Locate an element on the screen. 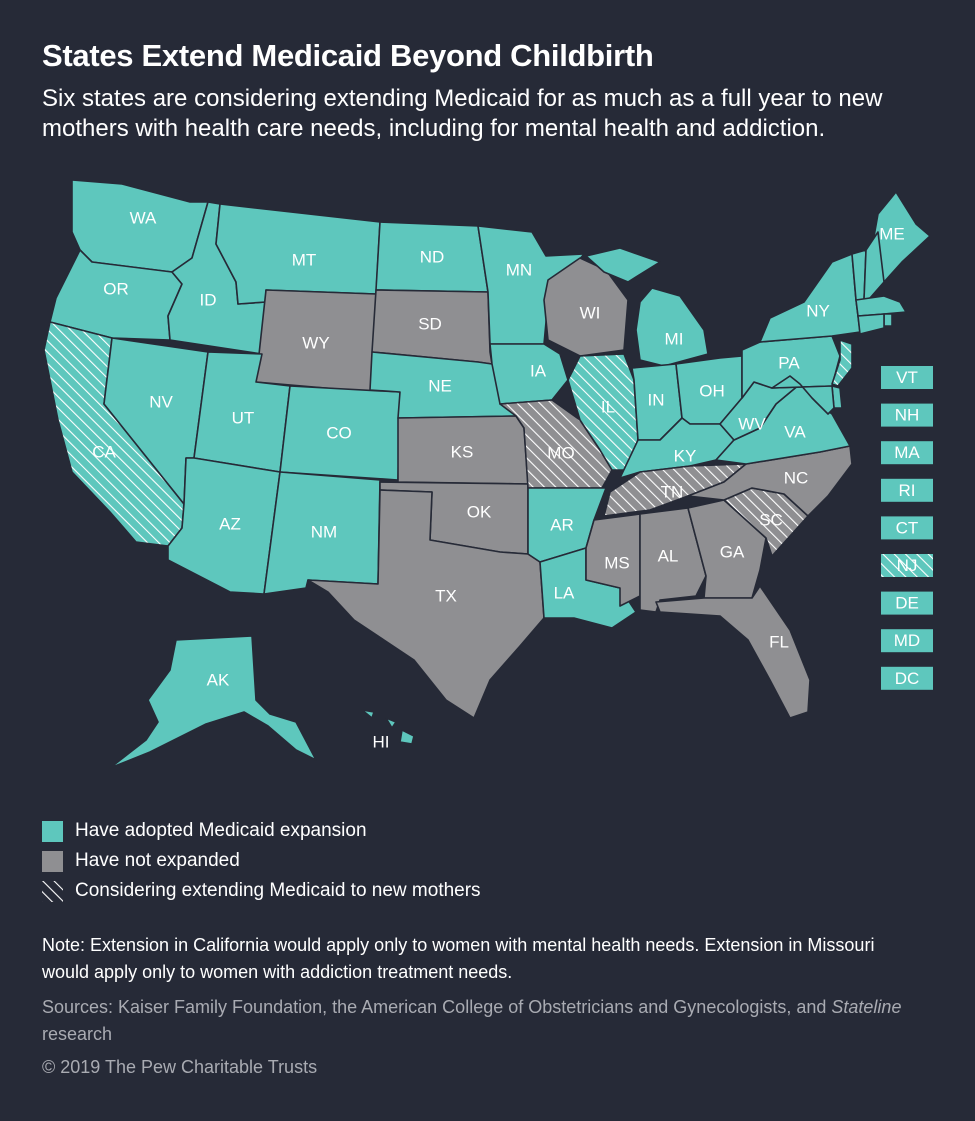  state-label-mt: MT is located at coordinates (304, 259).